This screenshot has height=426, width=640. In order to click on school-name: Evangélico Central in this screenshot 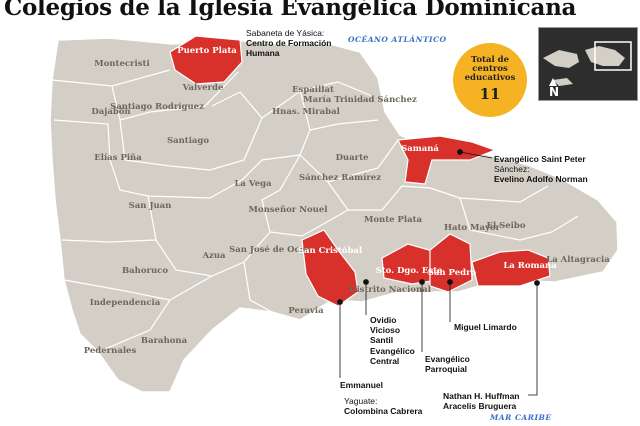, I will do `click(392, 356)`.